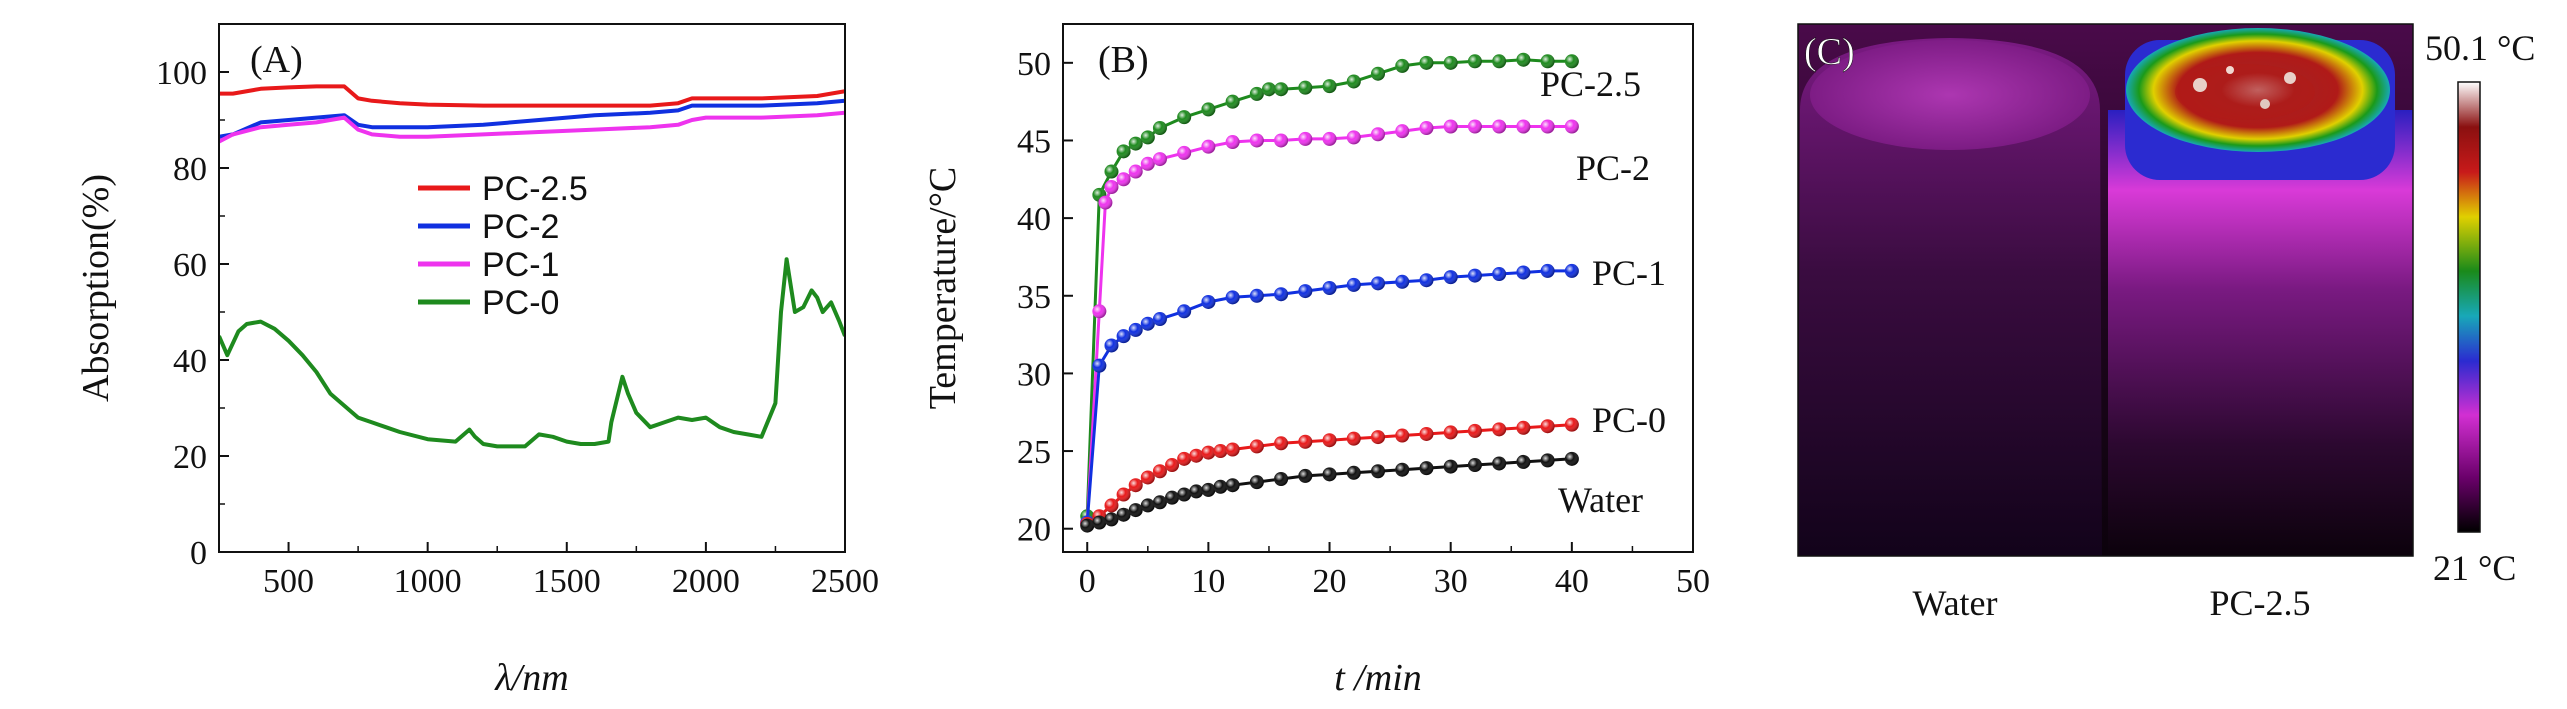 Image resolution: width=2567 pixels, height=709 pixels. Describe the element at coordinates (190, 457) in the screenshot. I see `y-tick-label: 20` at that location.